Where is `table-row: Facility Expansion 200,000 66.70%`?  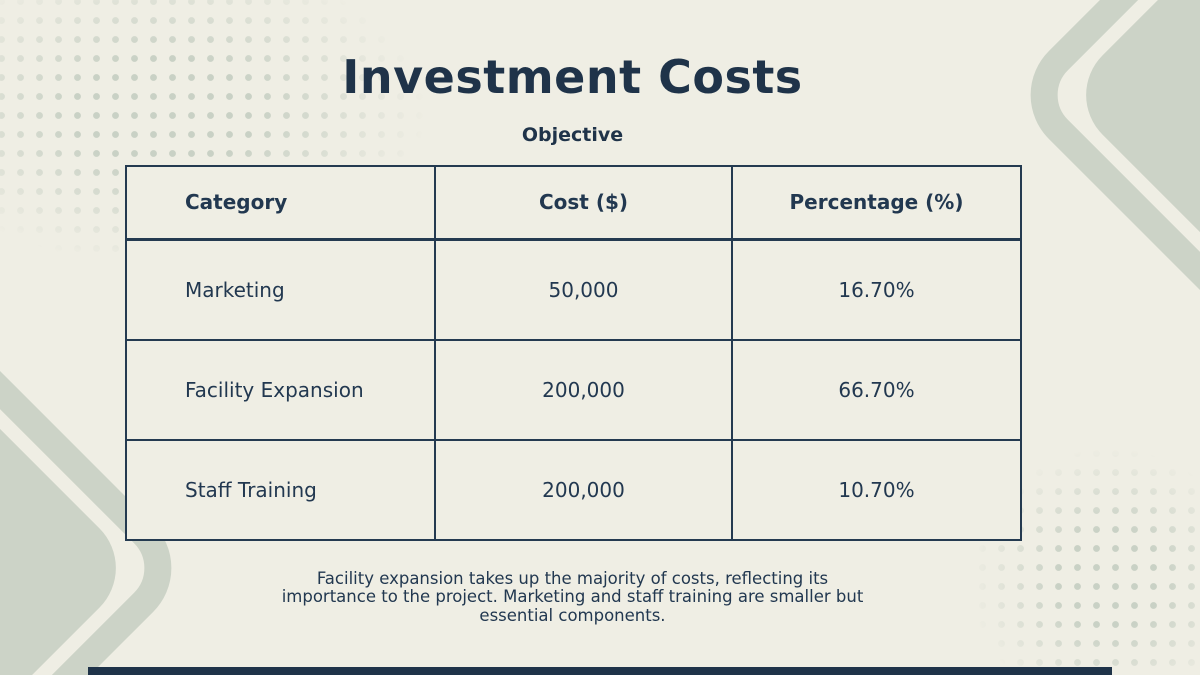
table-row: Facility Expansion 200,000 66.70% is located at coordinates (573, 389).